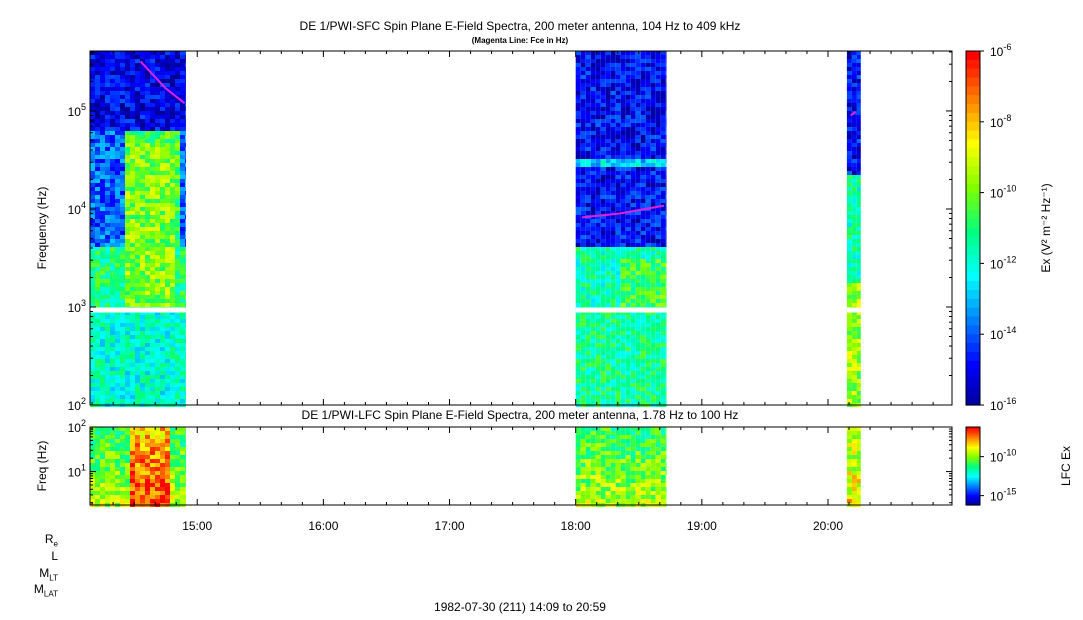  I want to click on lf-spectrogram, so click(475, 467).